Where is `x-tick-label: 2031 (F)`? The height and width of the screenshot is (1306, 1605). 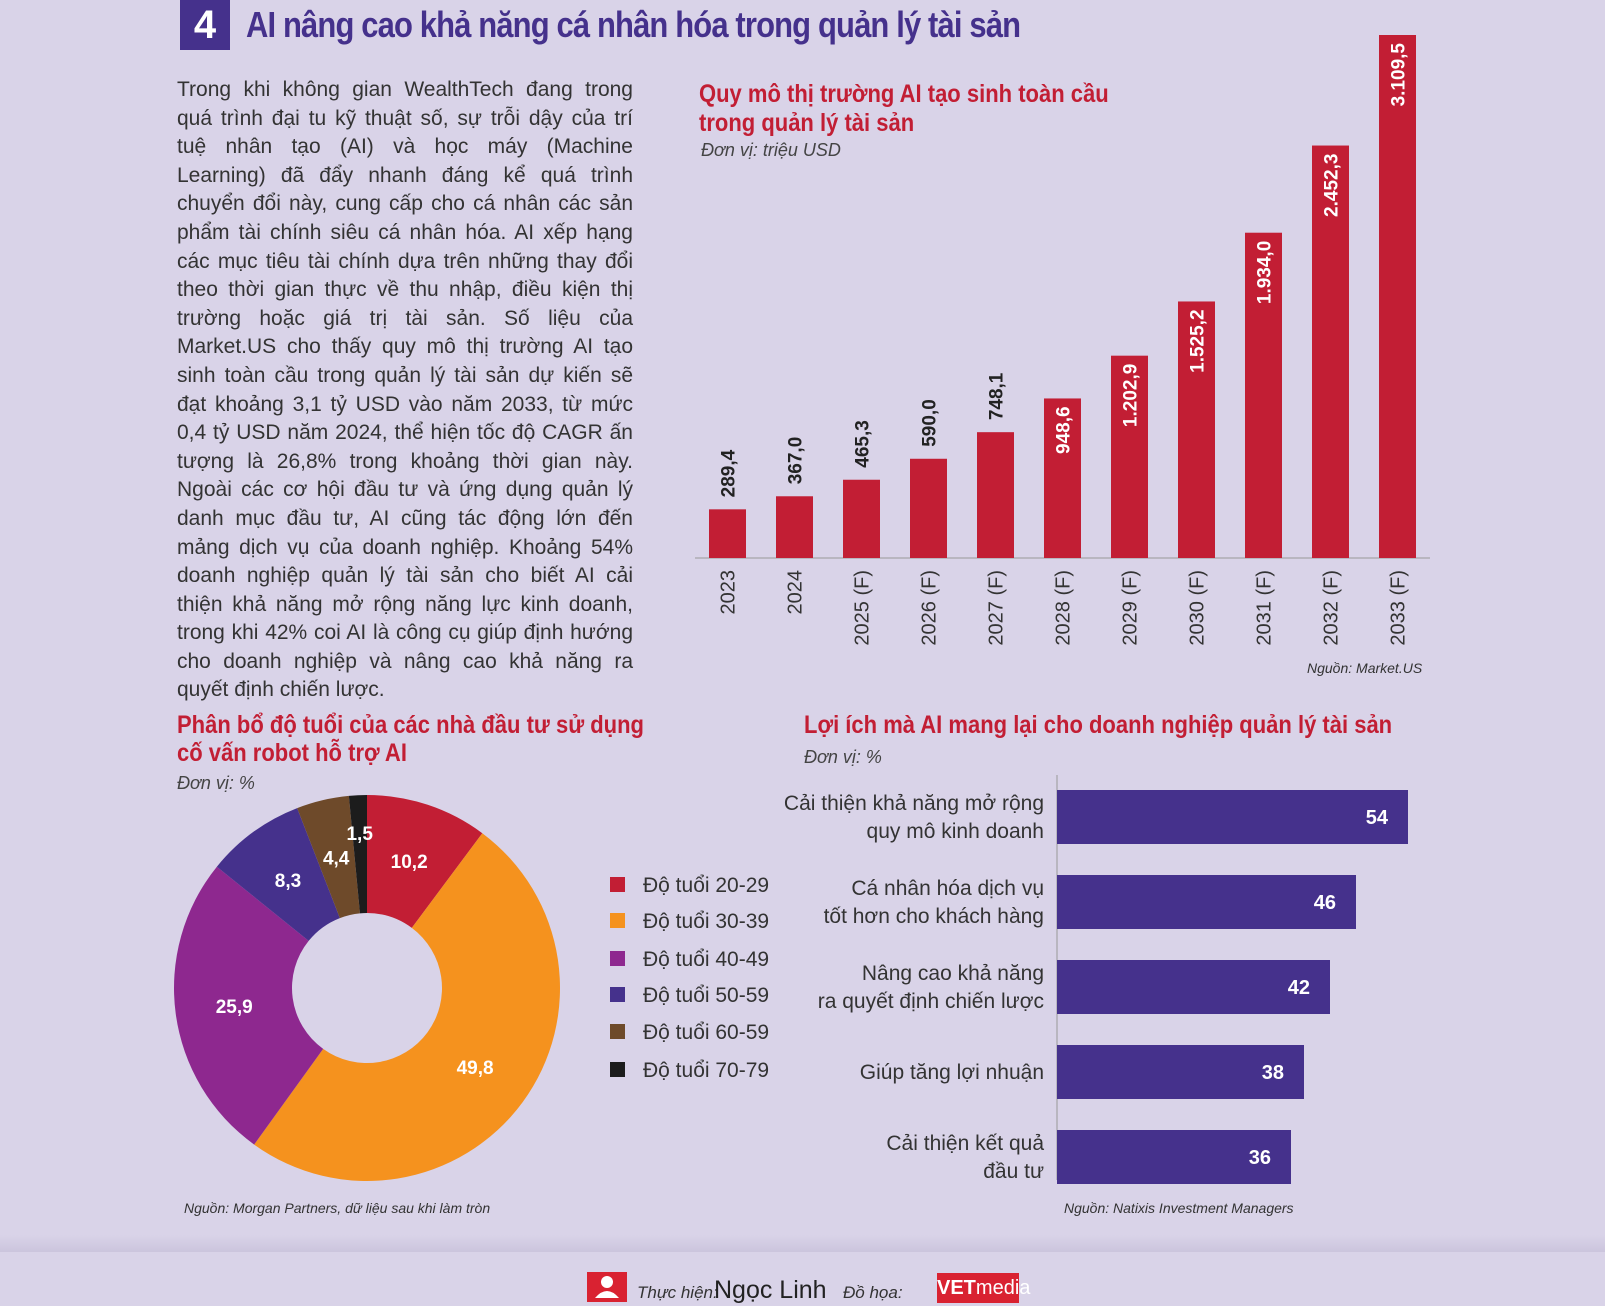 x-tick-label: 2031 (F) is located at coordinates (1265, 608).